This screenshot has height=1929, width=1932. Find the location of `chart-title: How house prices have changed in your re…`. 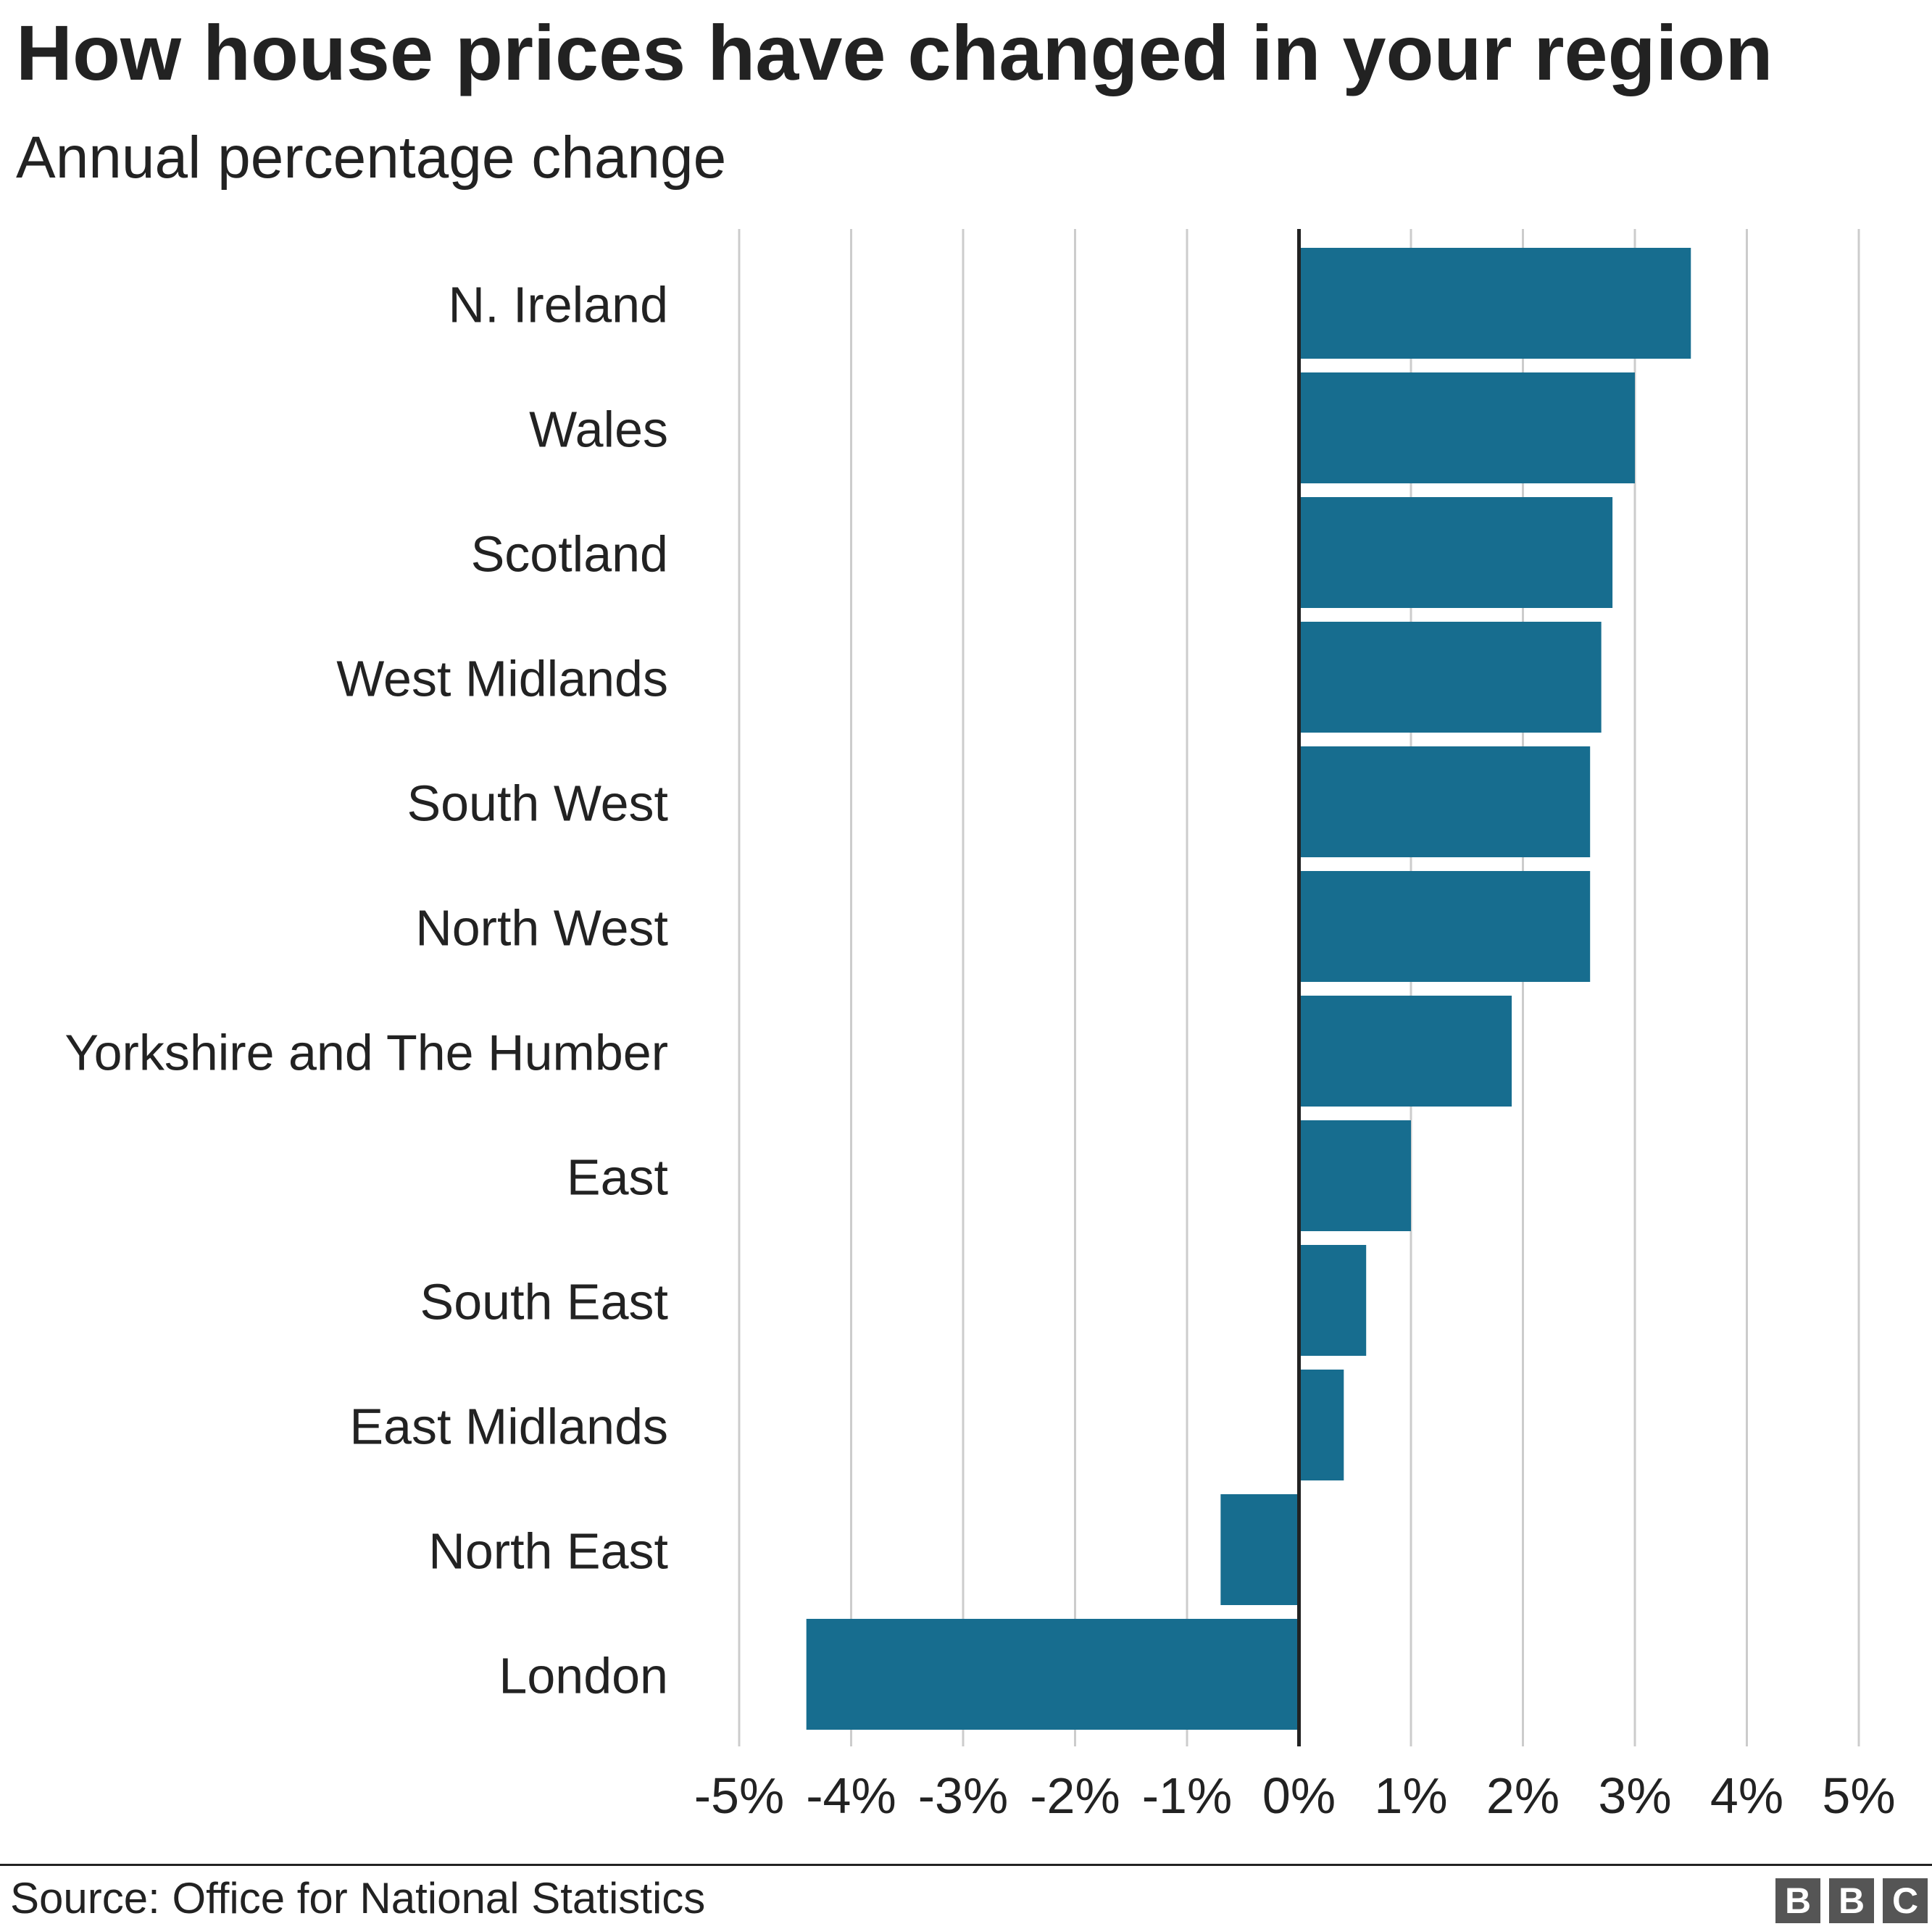

chart-title: How house prices have changed in your re… is located at coordinates (895, 53).